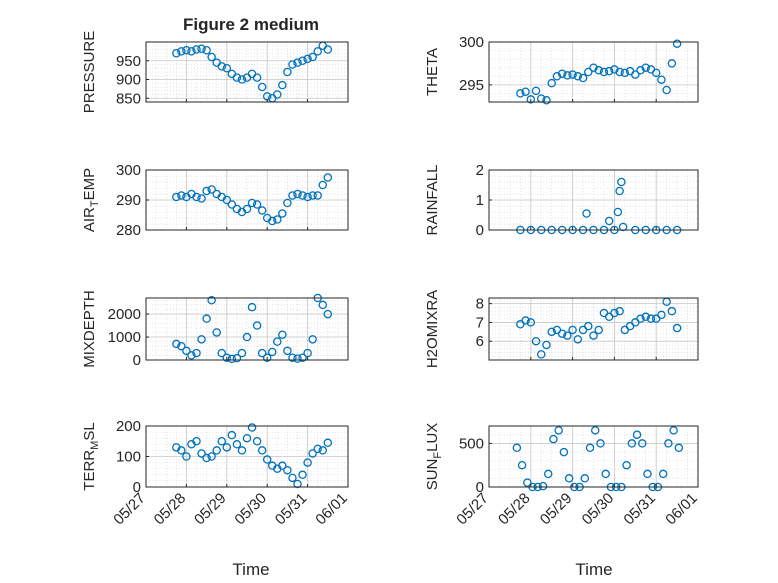  Describe the element at coordinates (432, 329) in the screenshot. I see `ylabel: H2OMIXRA` at that location.